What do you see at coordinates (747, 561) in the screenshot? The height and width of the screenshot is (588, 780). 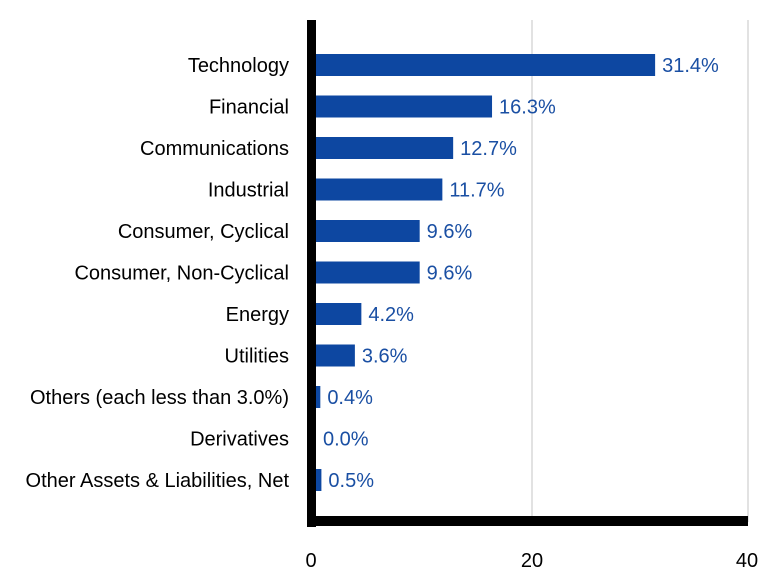 I see `x-tick-label-2: 40` at bounding box center [747, 561].